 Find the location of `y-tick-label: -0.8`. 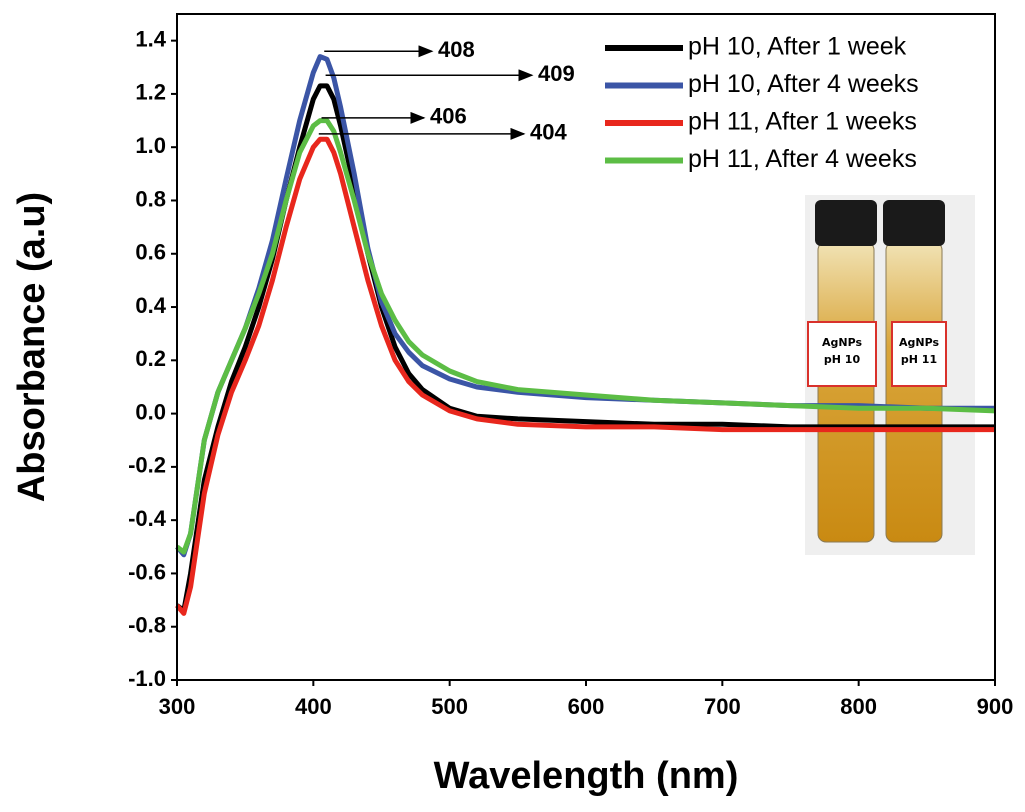

y-tick-label: -0.8 is located at coordinates (147, 625).